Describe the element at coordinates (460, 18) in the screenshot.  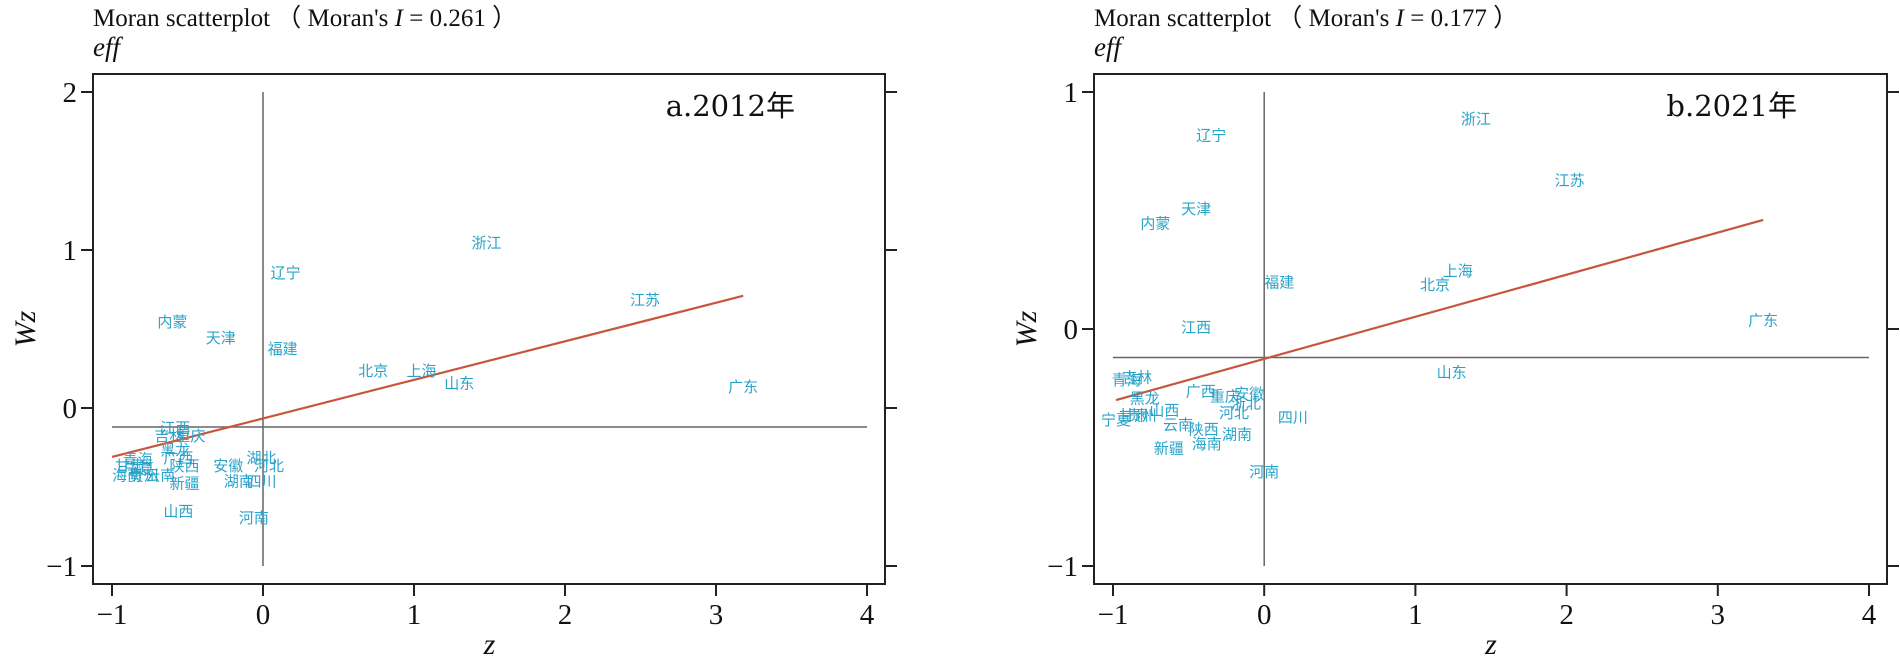
I see `chart-title-stat-value: = 0.261 ）` at that location.